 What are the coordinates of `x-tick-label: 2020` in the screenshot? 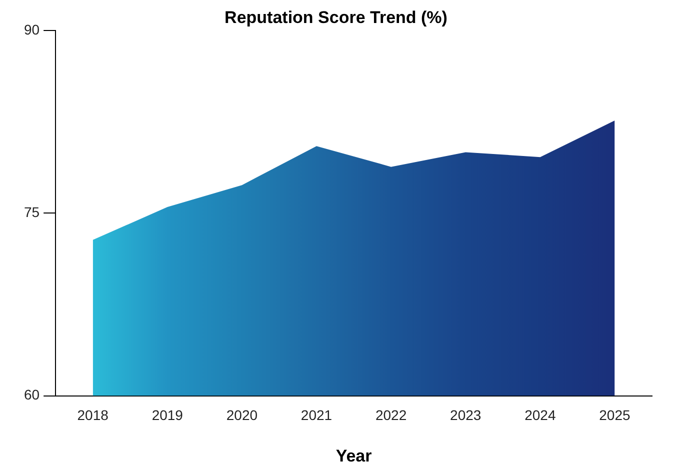 It's located at (242, 415).